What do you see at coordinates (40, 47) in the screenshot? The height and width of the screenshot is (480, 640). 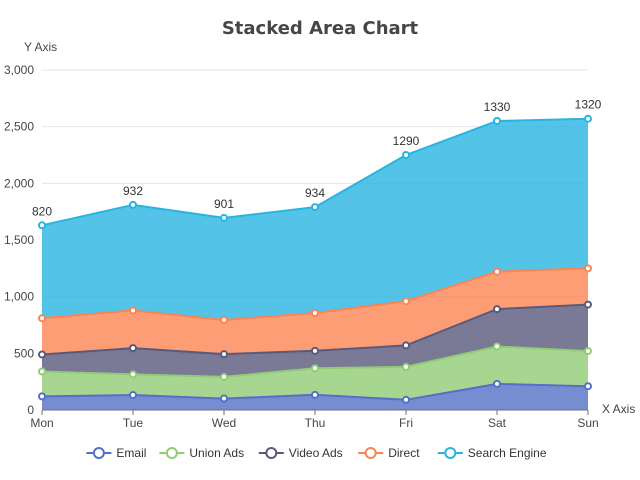 I see `y-axis-name: Y Axis` at bounding box center [40, 47].